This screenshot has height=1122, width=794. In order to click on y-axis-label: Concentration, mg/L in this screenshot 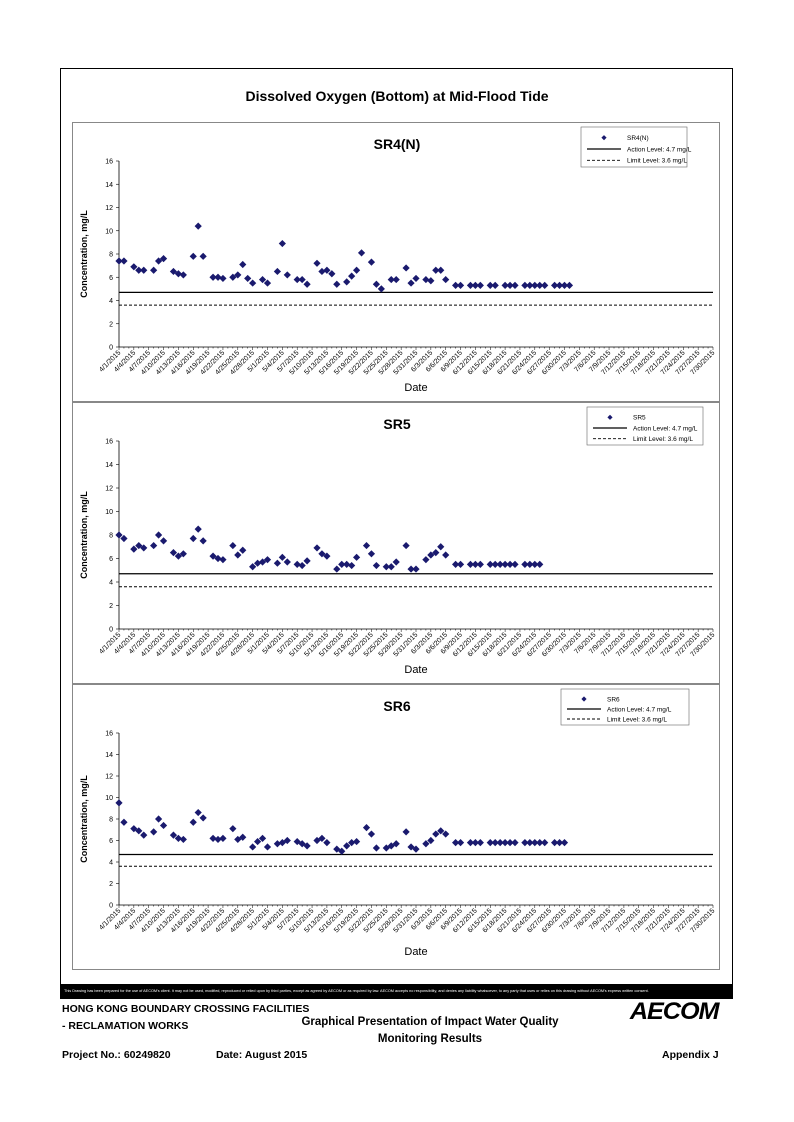, I will do `click(84, 254)`.